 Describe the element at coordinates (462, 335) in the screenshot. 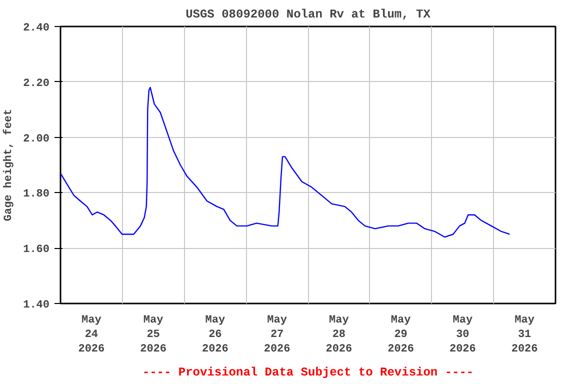

I see `x-tick-label: May 30 2026` at that location.